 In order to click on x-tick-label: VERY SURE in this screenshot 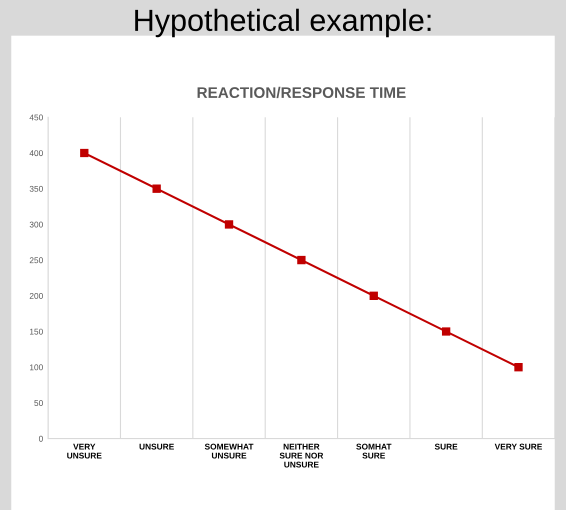, I will do `click(518, 447)`.